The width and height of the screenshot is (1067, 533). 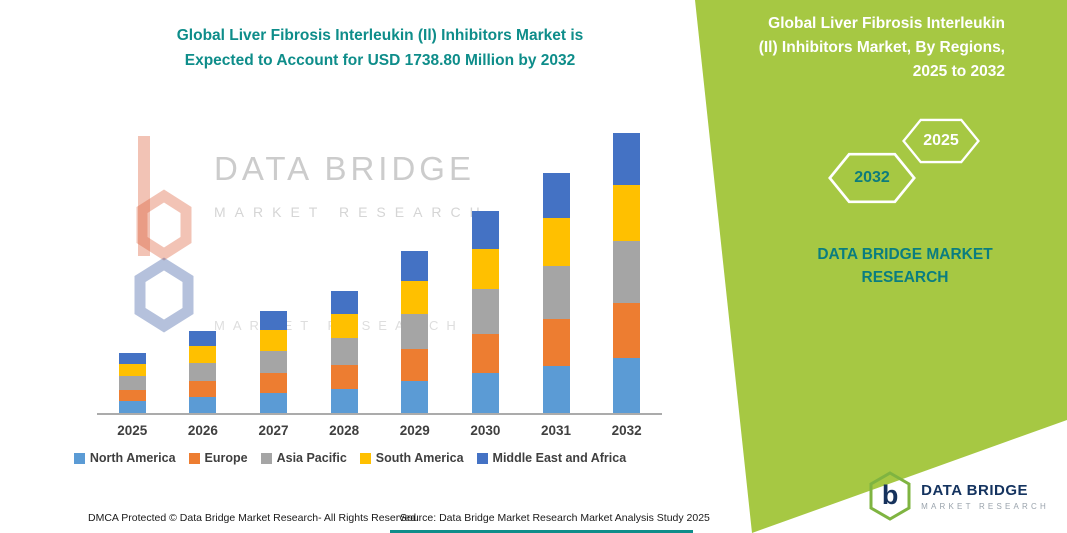 I want to click on x-label-2027: 2027, so click(x=273, y=430).